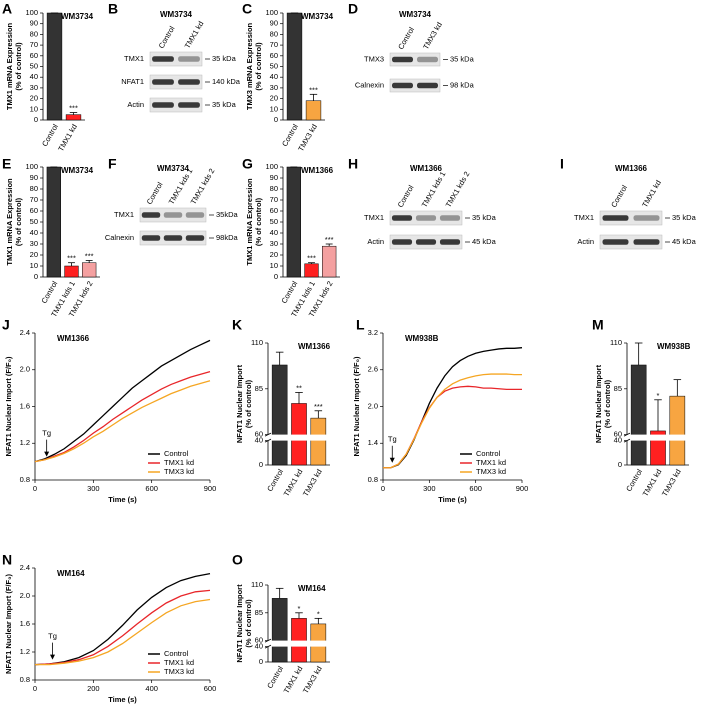  I want to click on y-axis-label: TMX3 mRNA Expression, so click(249, 66).